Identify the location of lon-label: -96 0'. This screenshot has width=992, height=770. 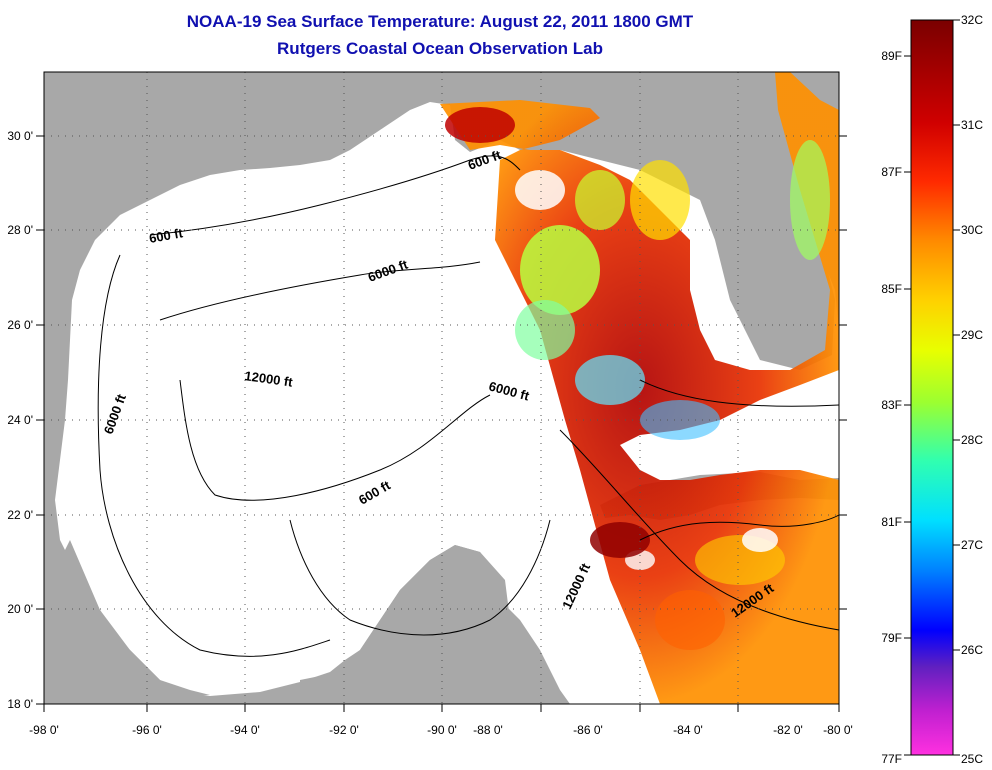
(147, 730).